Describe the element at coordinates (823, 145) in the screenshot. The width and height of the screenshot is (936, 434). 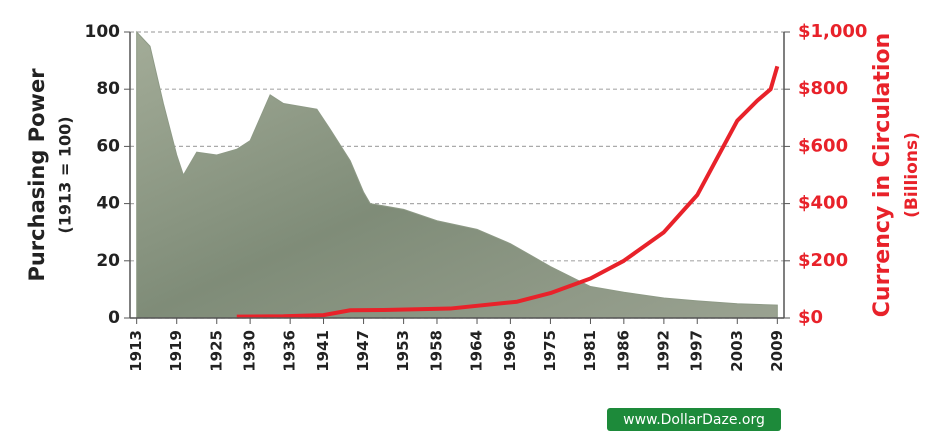
I see `y2-tick-label: $600` at that location.